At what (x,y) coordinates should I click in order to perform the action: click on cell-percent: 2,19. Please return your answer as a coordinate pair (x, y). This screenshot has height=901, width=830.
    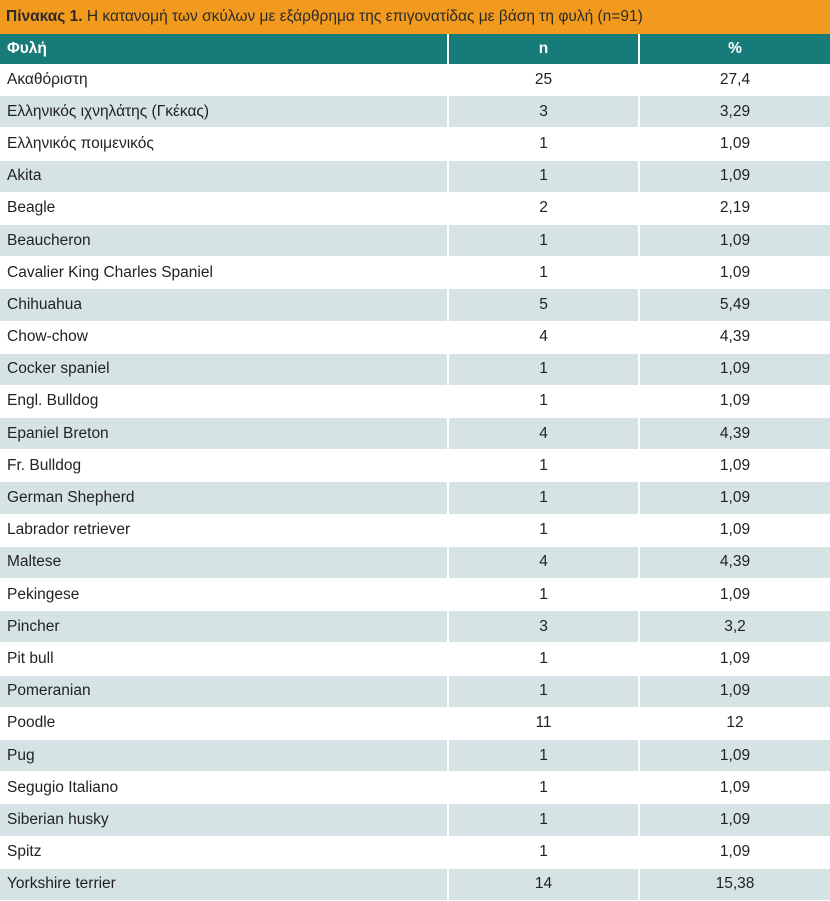
    Looking at the image, I should click on (734, 208).